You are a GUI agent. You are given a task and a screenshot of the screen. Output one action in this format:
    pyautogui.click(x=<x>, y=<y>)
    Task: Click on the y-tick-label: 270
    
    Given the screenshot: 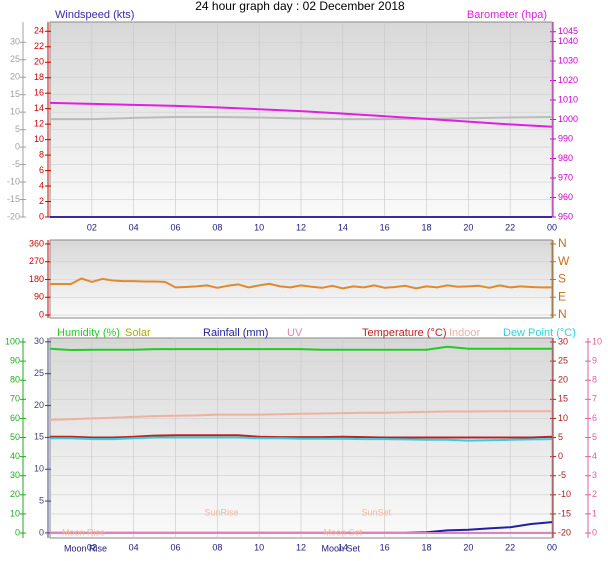 What is the action you would take?
    pyautogui.click(x=36, y=261)
    